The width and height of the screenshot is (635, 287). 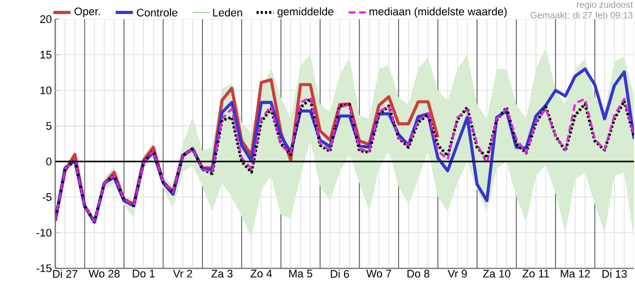 What do you see at coordinates (575, 274) in the screenshot?
I see `x-tick-label: Ma 12` at bounding box center [575, 274].